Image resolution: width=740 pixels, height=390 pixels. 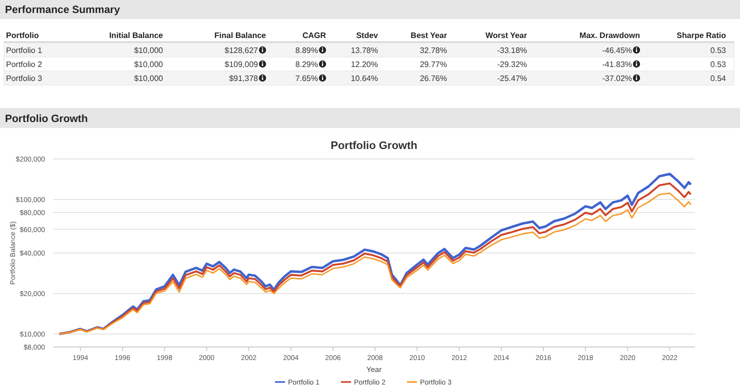 What do you see at coordinates (512, 50) in the screenshot?
I see `text: -33.18%` at bounding box center [512, 50].